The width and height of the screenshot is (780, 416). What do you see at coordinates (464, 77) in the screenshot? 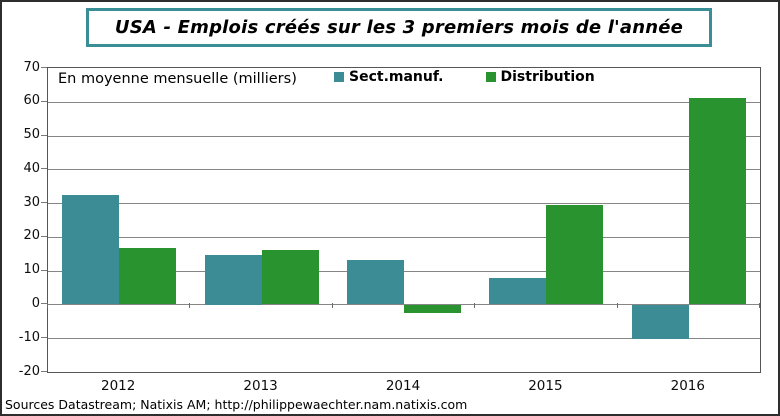
I see `legend: Sect.manuf. Distribution` at bounding box center [464, 77].